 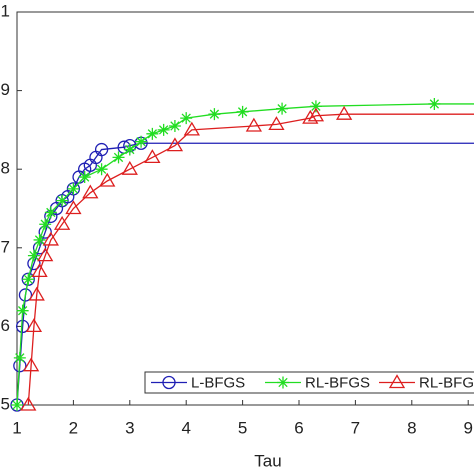 I want to click on x-tick-label: 8, so click(x=411, y=427).